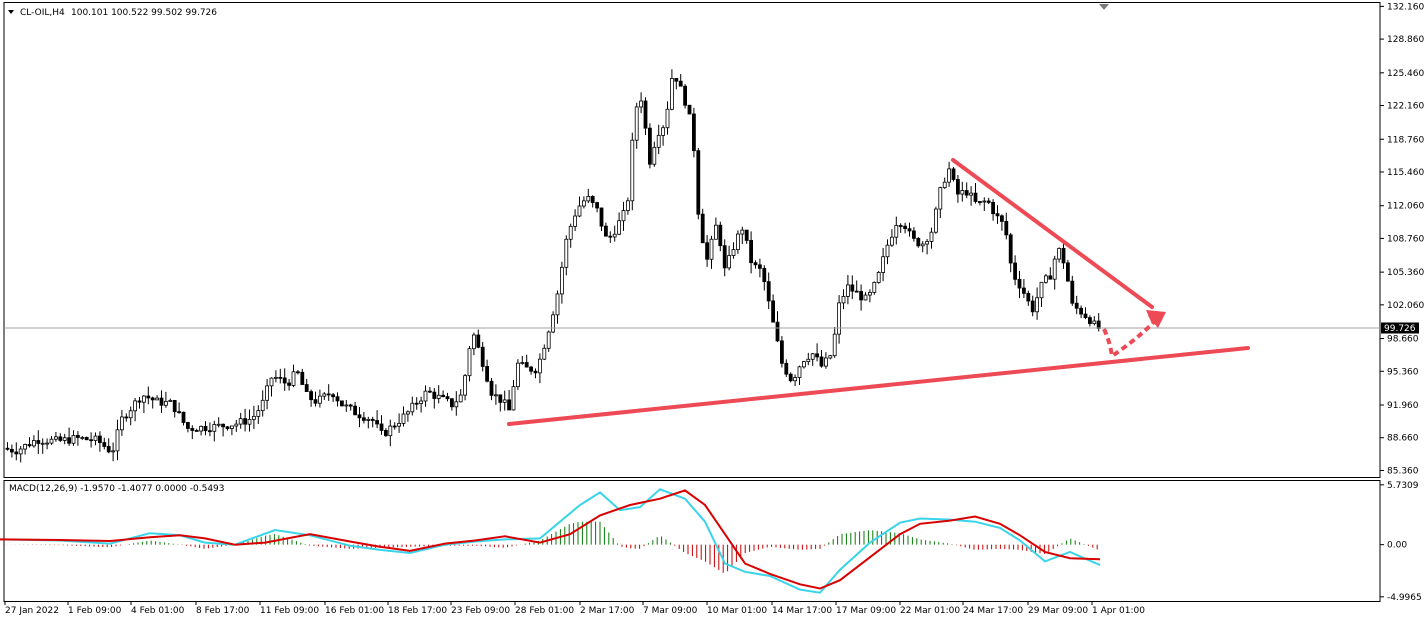 Image resolution: width=1424 pixels, height=623 pixels. Describe the element at coordinates (1104, 7) in the screenshot. I see `shift-marker-icon` at that location.